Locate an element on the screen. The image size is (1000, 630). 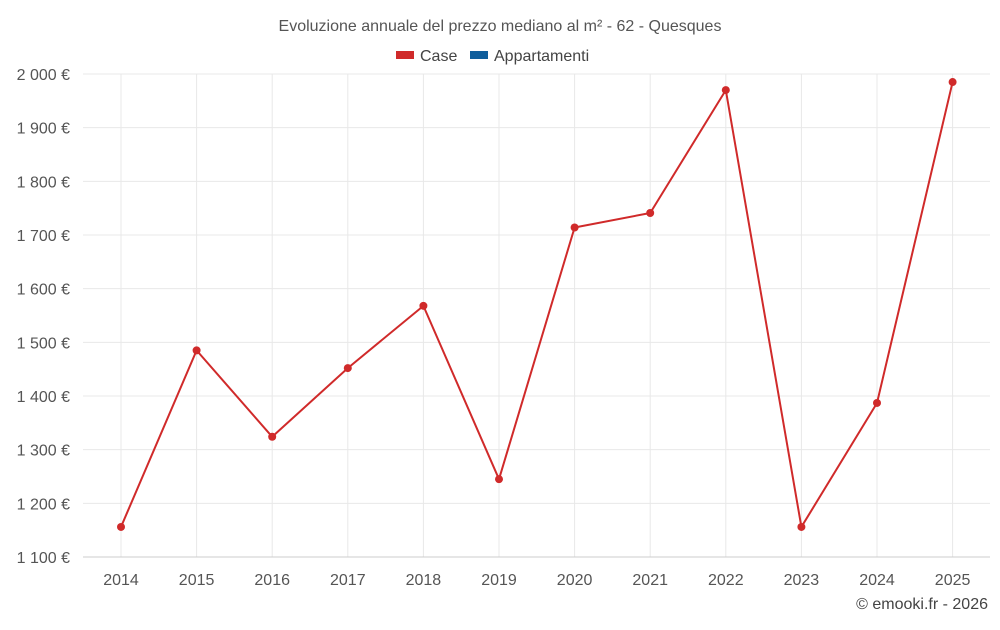
x-tick-label: 2020 is located at coordinates (575, 580).